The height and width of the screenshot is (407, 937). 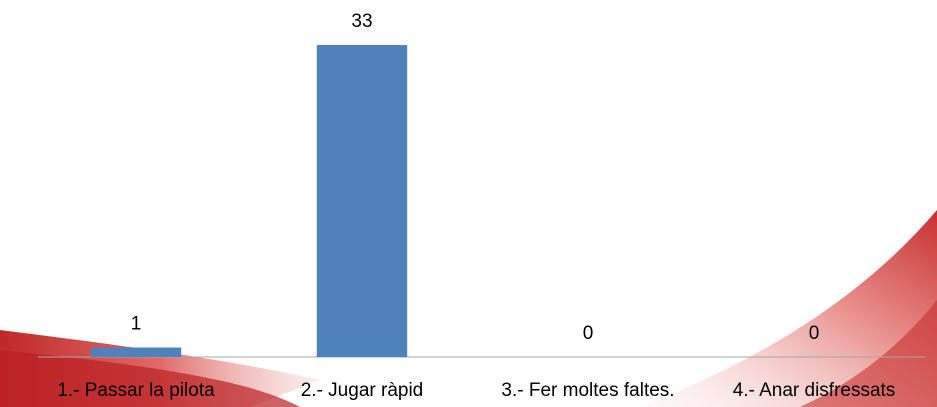 I want to click on value-label: 33, so click(x=361, y=21).